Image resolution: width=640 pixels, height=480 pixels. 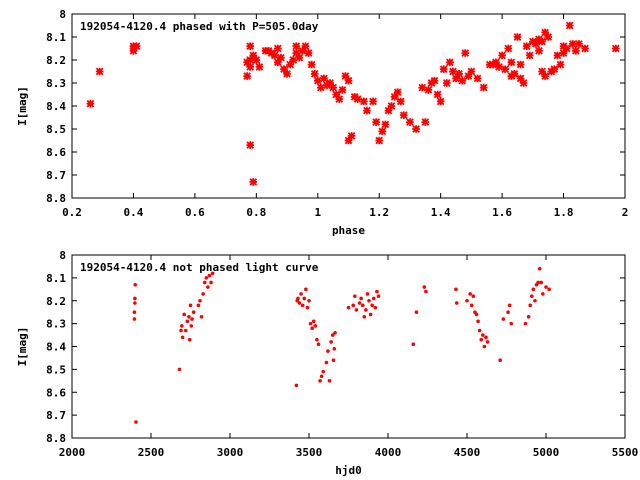 What do you see at coordinates (195, 212) in the screenshot?
I see `x-tick-label: 0.6` at bounding box center [195, 212].